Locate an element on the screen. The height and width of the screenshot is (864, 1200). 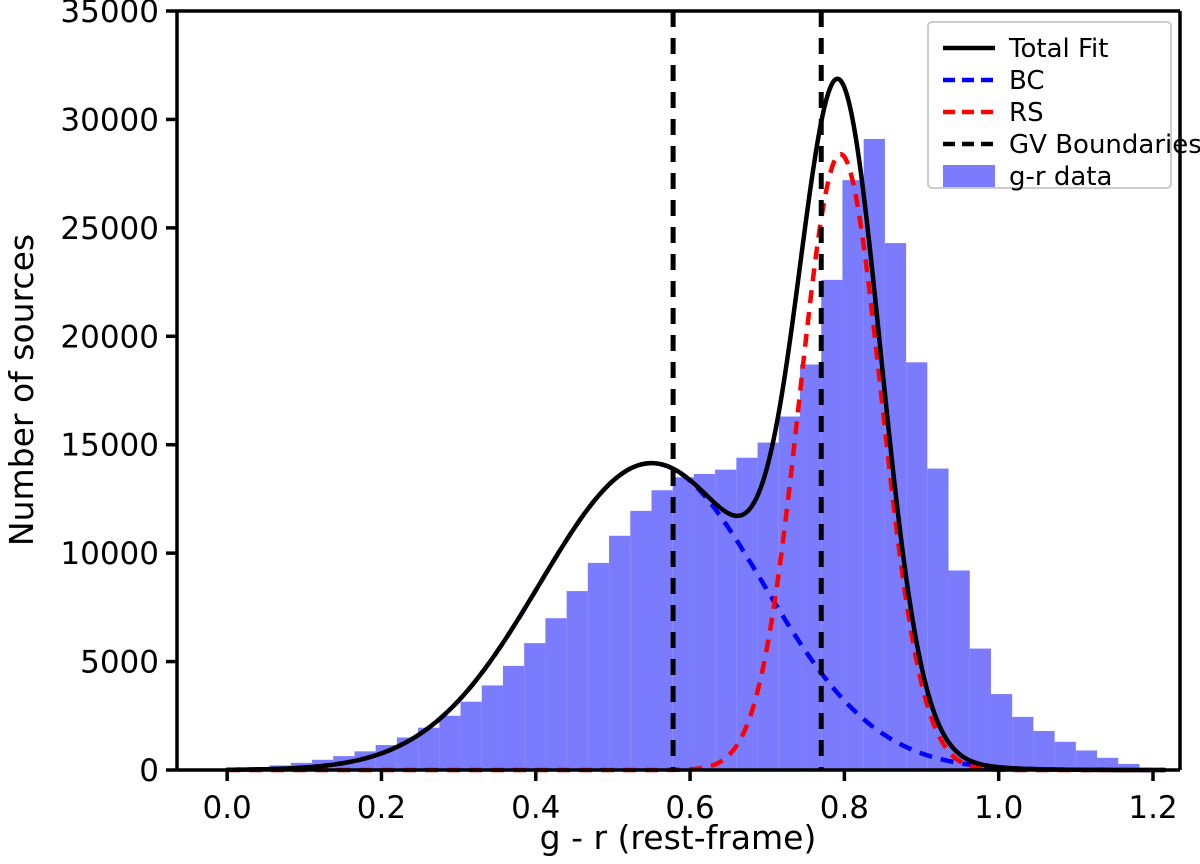
x-tick-label: 0.6 is located at coordinates (689, 808).